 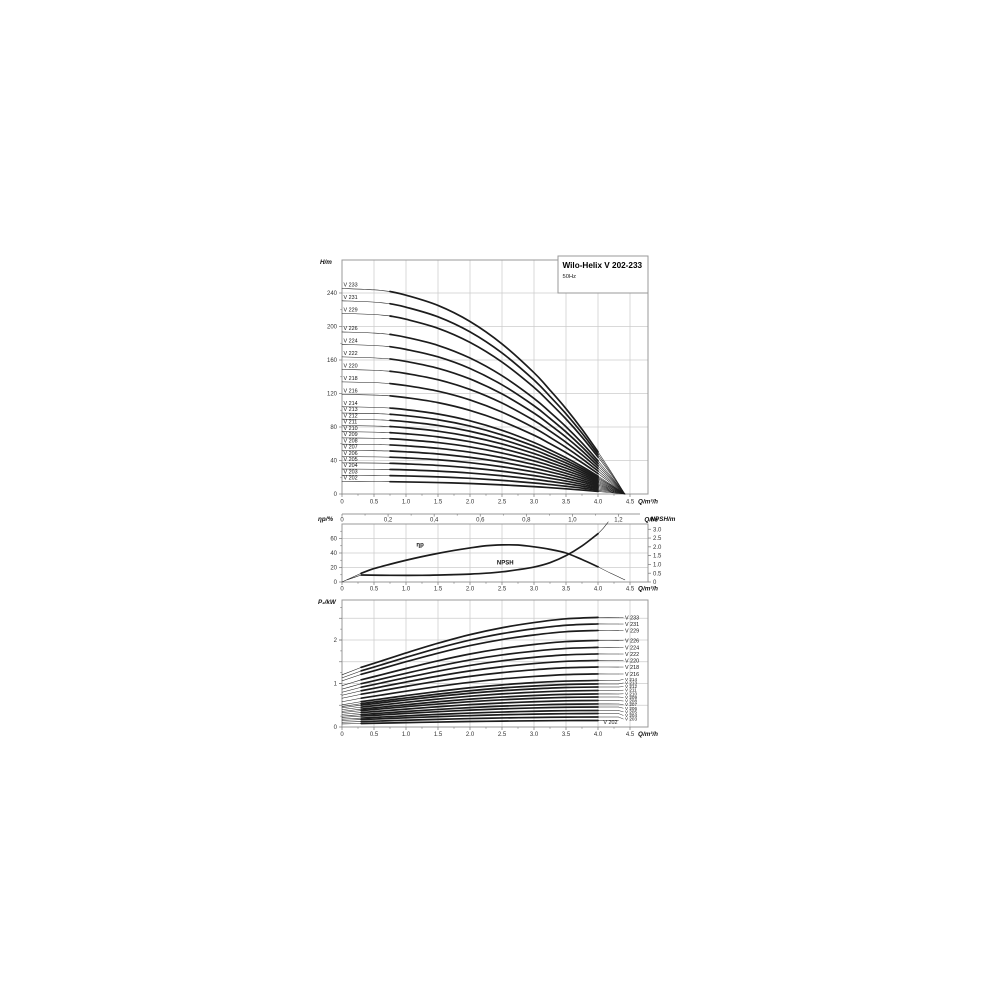 What do you see at coordinates (333, 540) in the screenshot?
I see `y-left-tick-label: 60` at bounding box center [333, 540].